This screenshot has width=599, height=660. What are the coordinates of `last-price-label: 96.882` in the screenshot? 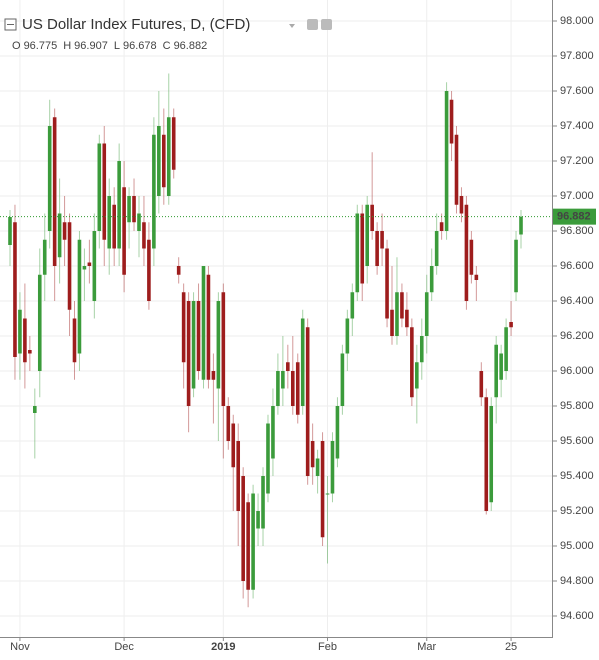 It's located at (574, 217).